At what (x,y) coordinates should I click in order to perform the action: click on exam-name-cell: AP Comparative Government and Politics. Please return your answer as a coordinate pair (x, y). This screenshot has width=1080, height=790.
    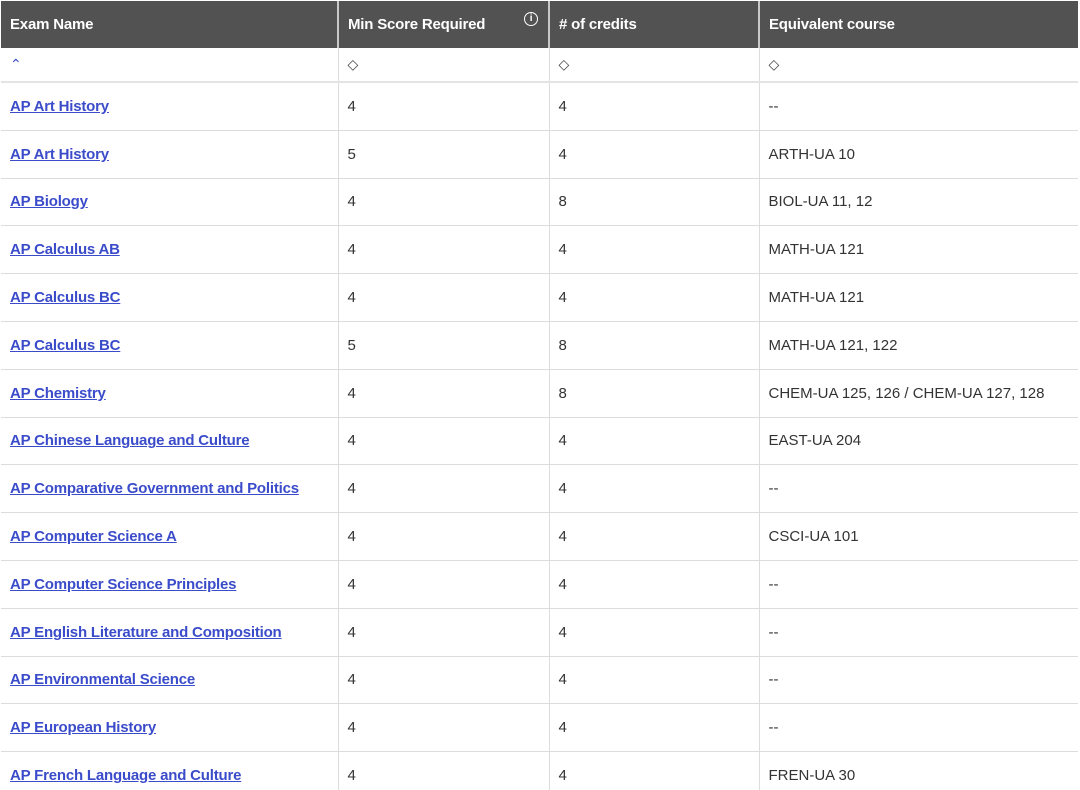
    Looking at the image, I should click on (170, 489).